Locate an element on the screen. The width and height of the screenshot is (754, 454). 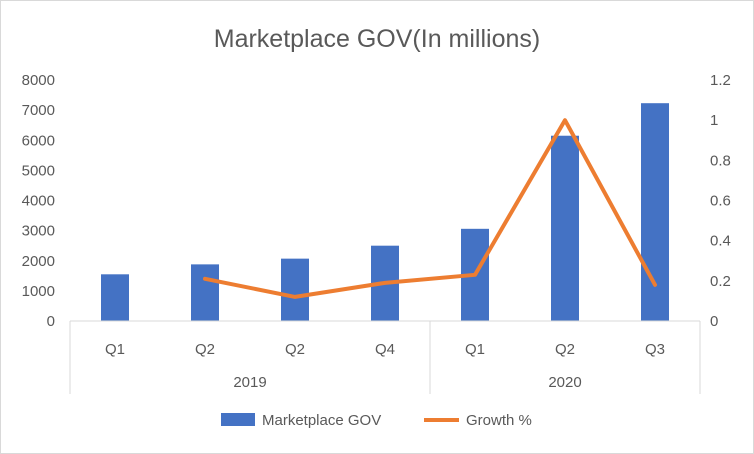
group-label: 2020 is located at coordinates (564, 382).